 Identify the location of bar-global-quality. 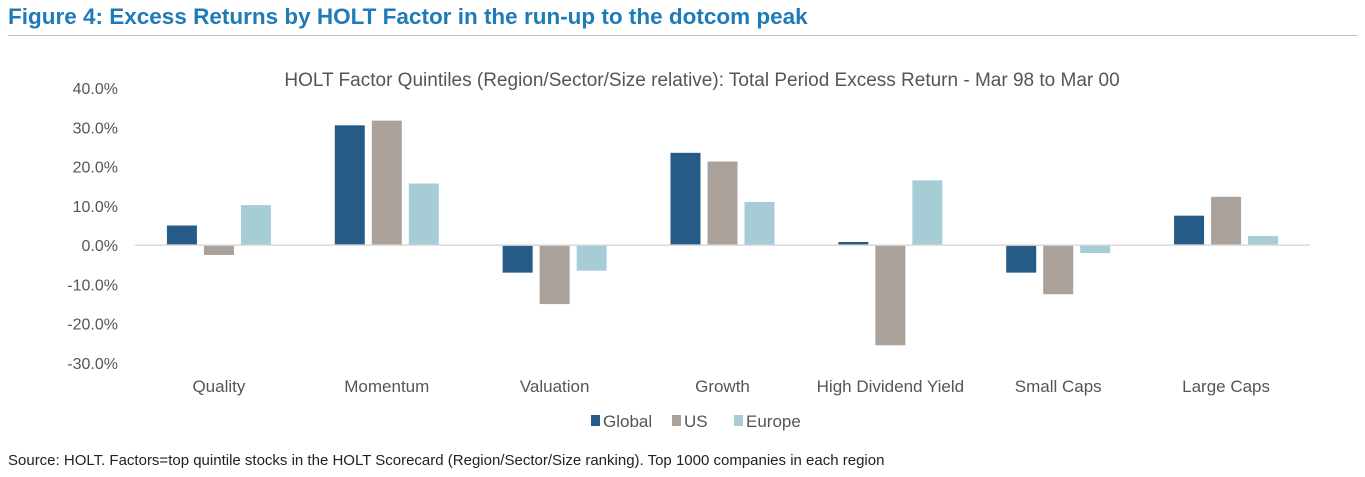
(181, 235).